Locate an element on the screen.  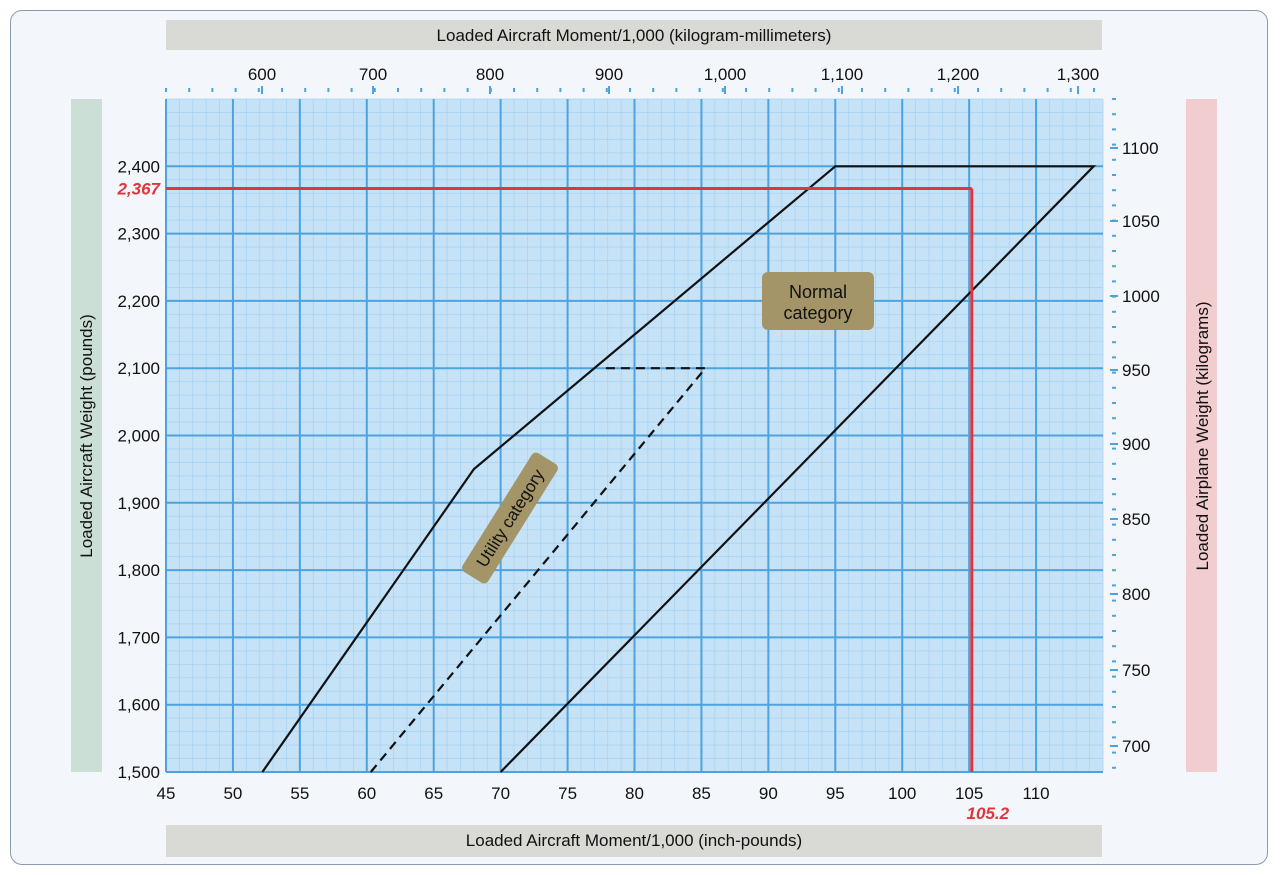
top-tick-label: 600 is located at coordinates (262, 74).